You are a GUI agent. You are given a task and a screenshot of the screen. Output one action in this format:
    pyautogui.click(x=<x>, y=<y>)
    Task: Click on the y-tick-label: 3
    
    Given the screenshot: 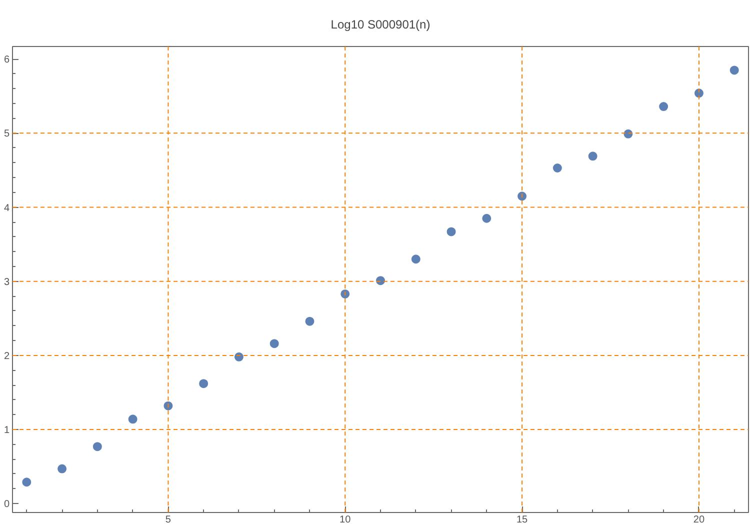 What is the action you would take?
    pyautogui.click(x=7, y=282)
    